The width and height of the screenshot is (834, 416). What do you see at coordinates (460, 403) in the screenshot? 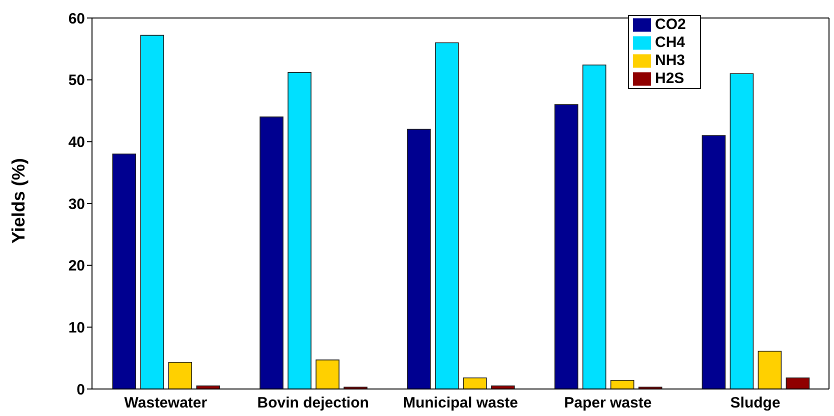
I see `x-tick-label: Municipal waste` at bounding box center [460, 403].